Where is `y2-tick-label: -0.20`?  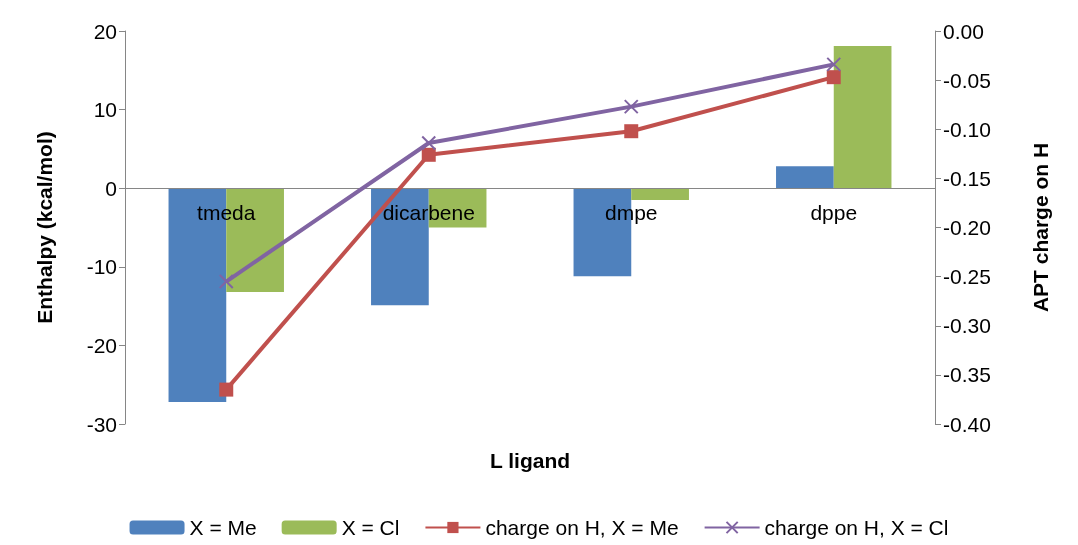
y2-tick-label: -0.20 is located at coordinates (967, 227).